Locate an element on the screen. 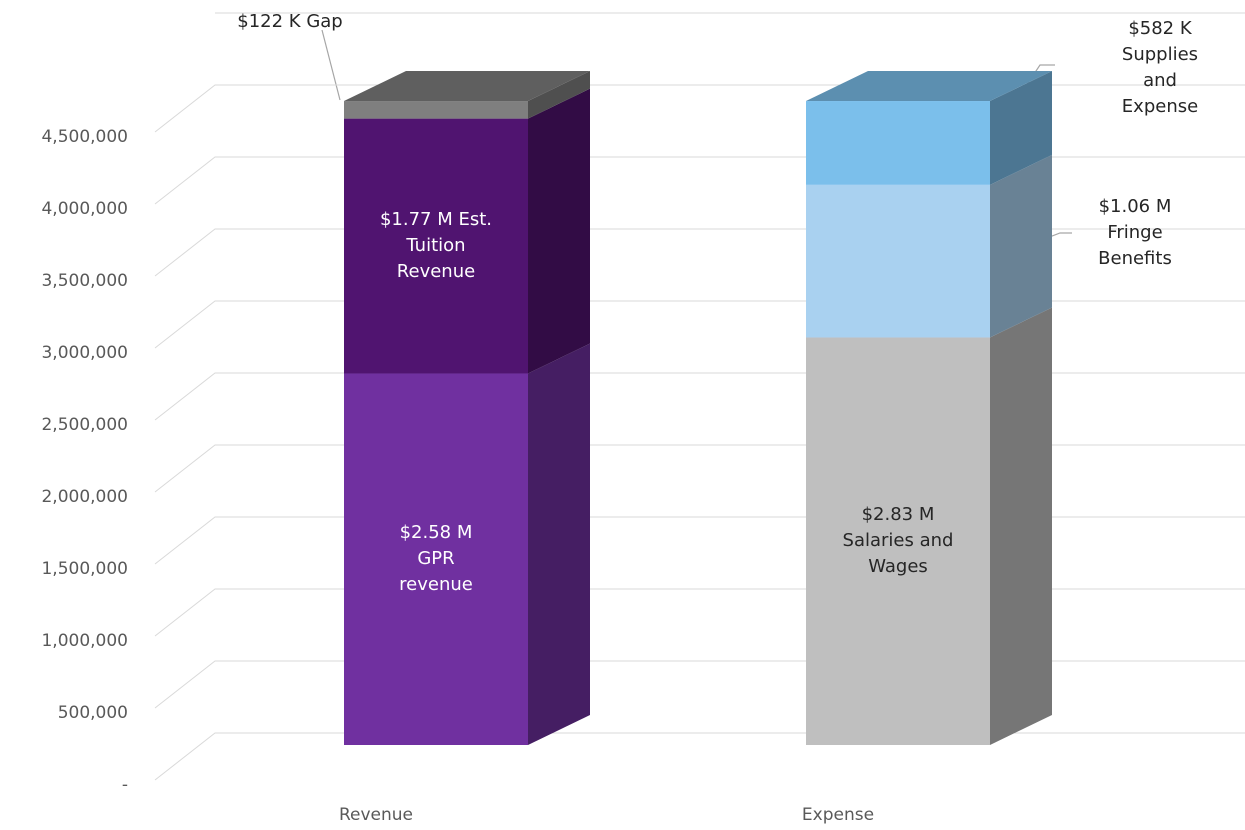 The image size is (1245, 830). y-tick-label: - is located at coordinates (124, 785).